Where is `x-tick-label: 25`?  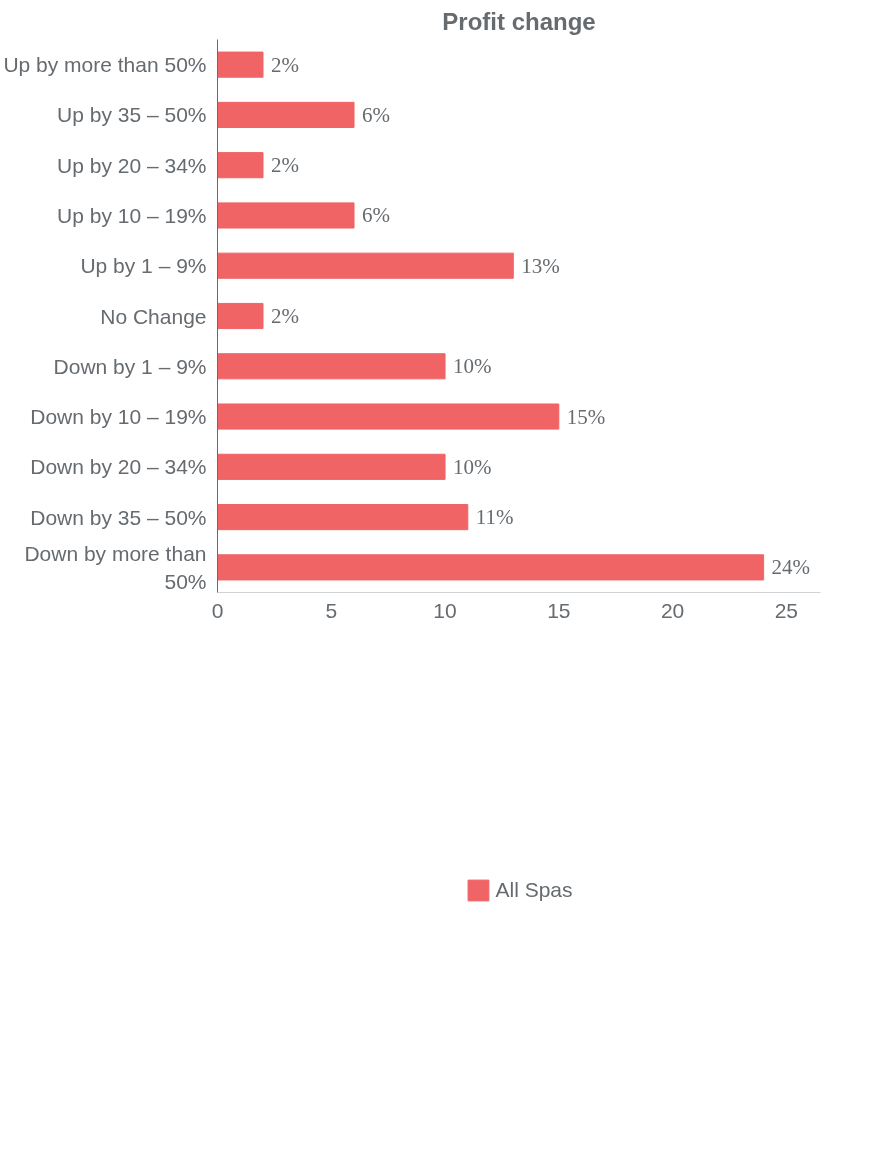
x-tick-label: 25 is located at coordinates (786, 610).